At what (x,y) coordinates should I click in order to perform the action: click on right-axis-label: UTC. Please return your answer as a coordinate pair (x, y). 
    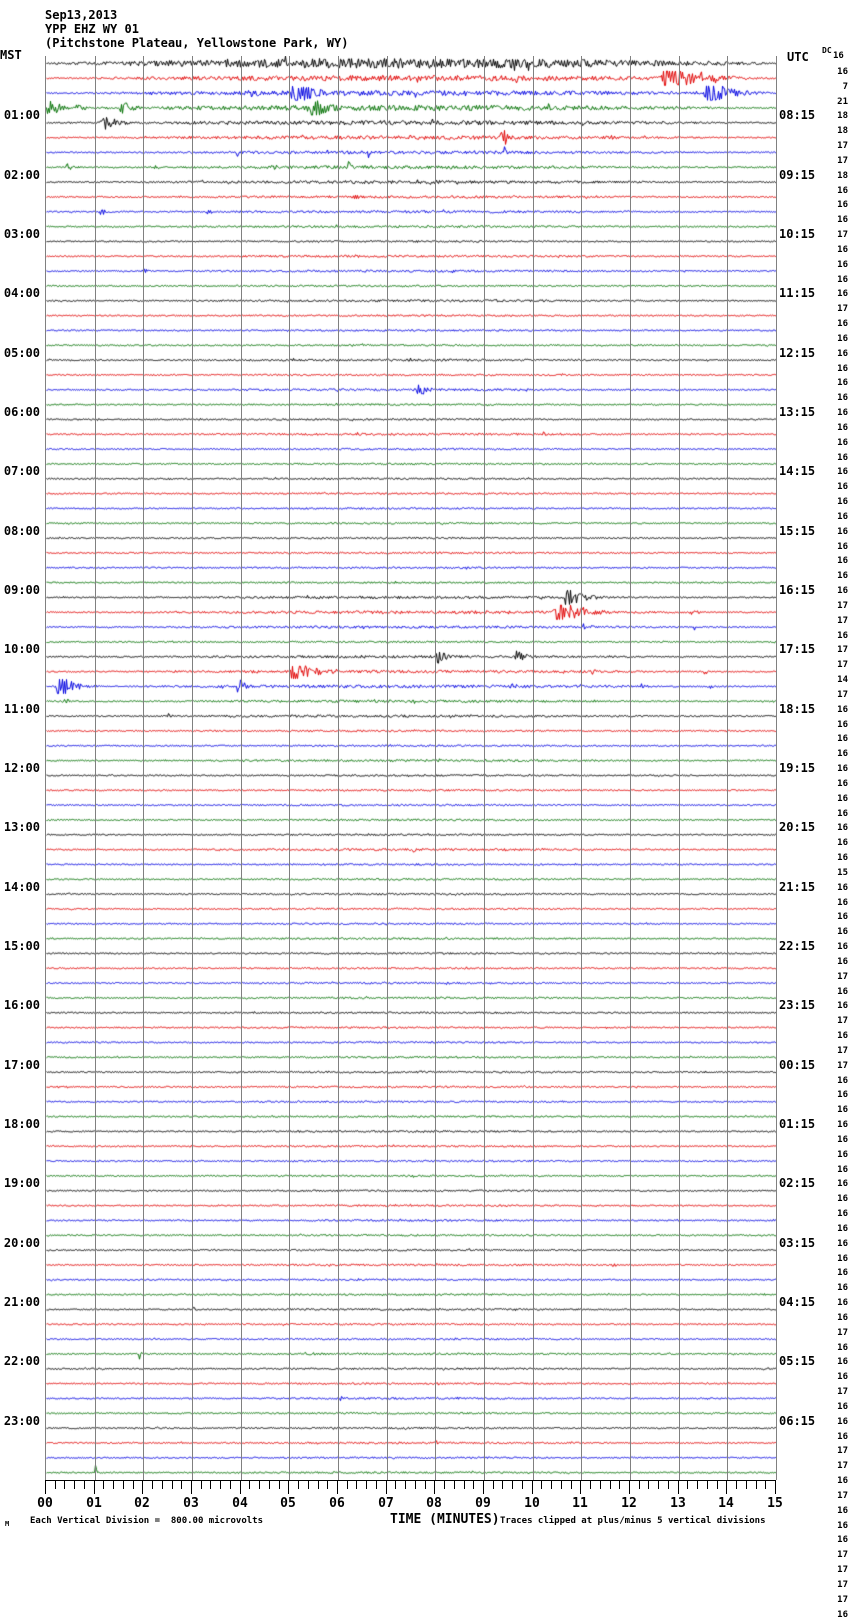
    Looking at the image, I should click on (798, 57).